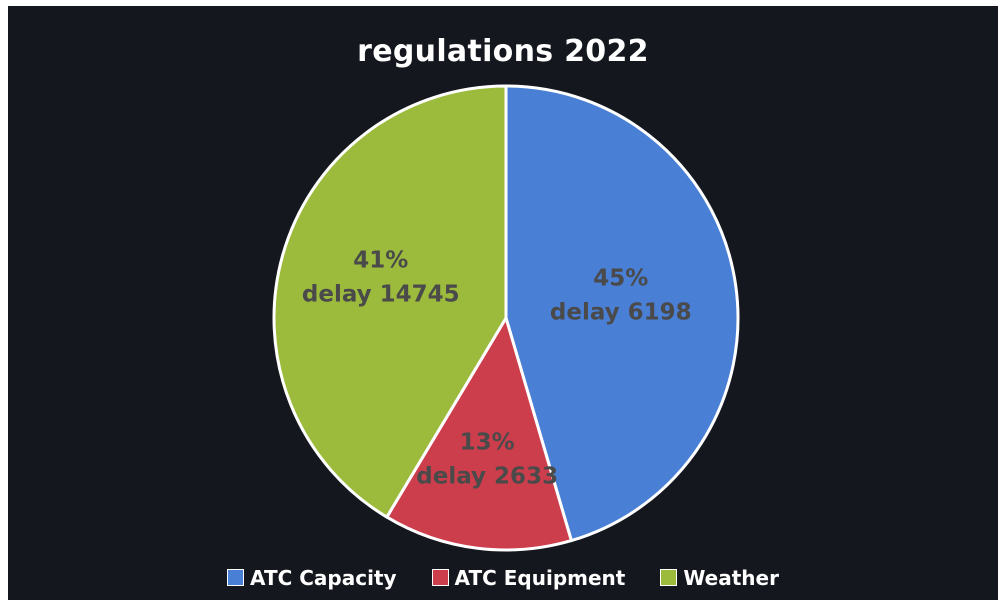 This screenshot has width=1002, height=604. Describe the element at coordinates (731, 577) in the screenshot. I see `legend-label-weather: Weather` at that location.